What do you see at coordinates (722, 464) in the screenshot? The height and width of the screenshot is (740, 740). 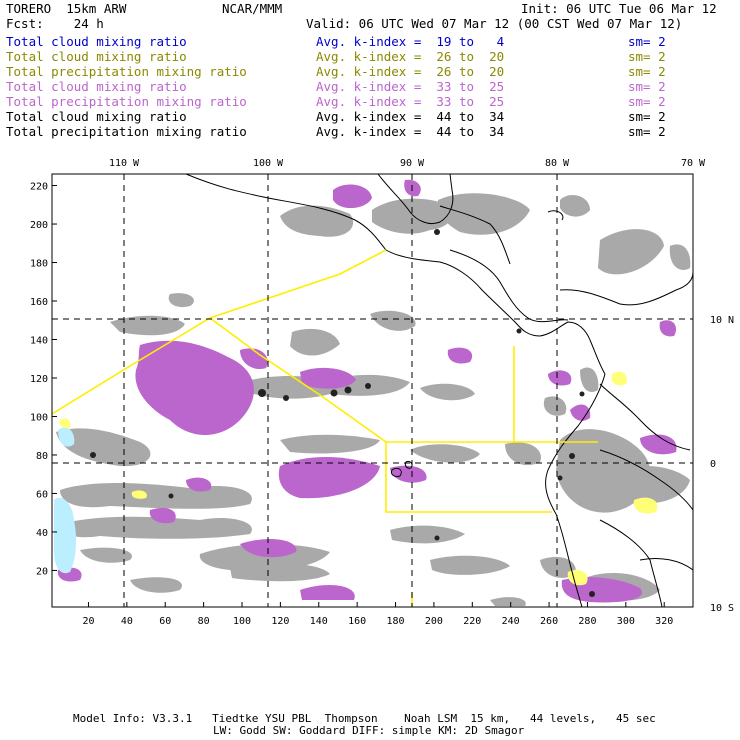 I see `latitude-labels: 10 N 0 10 S` at bounding box center [722, 464].